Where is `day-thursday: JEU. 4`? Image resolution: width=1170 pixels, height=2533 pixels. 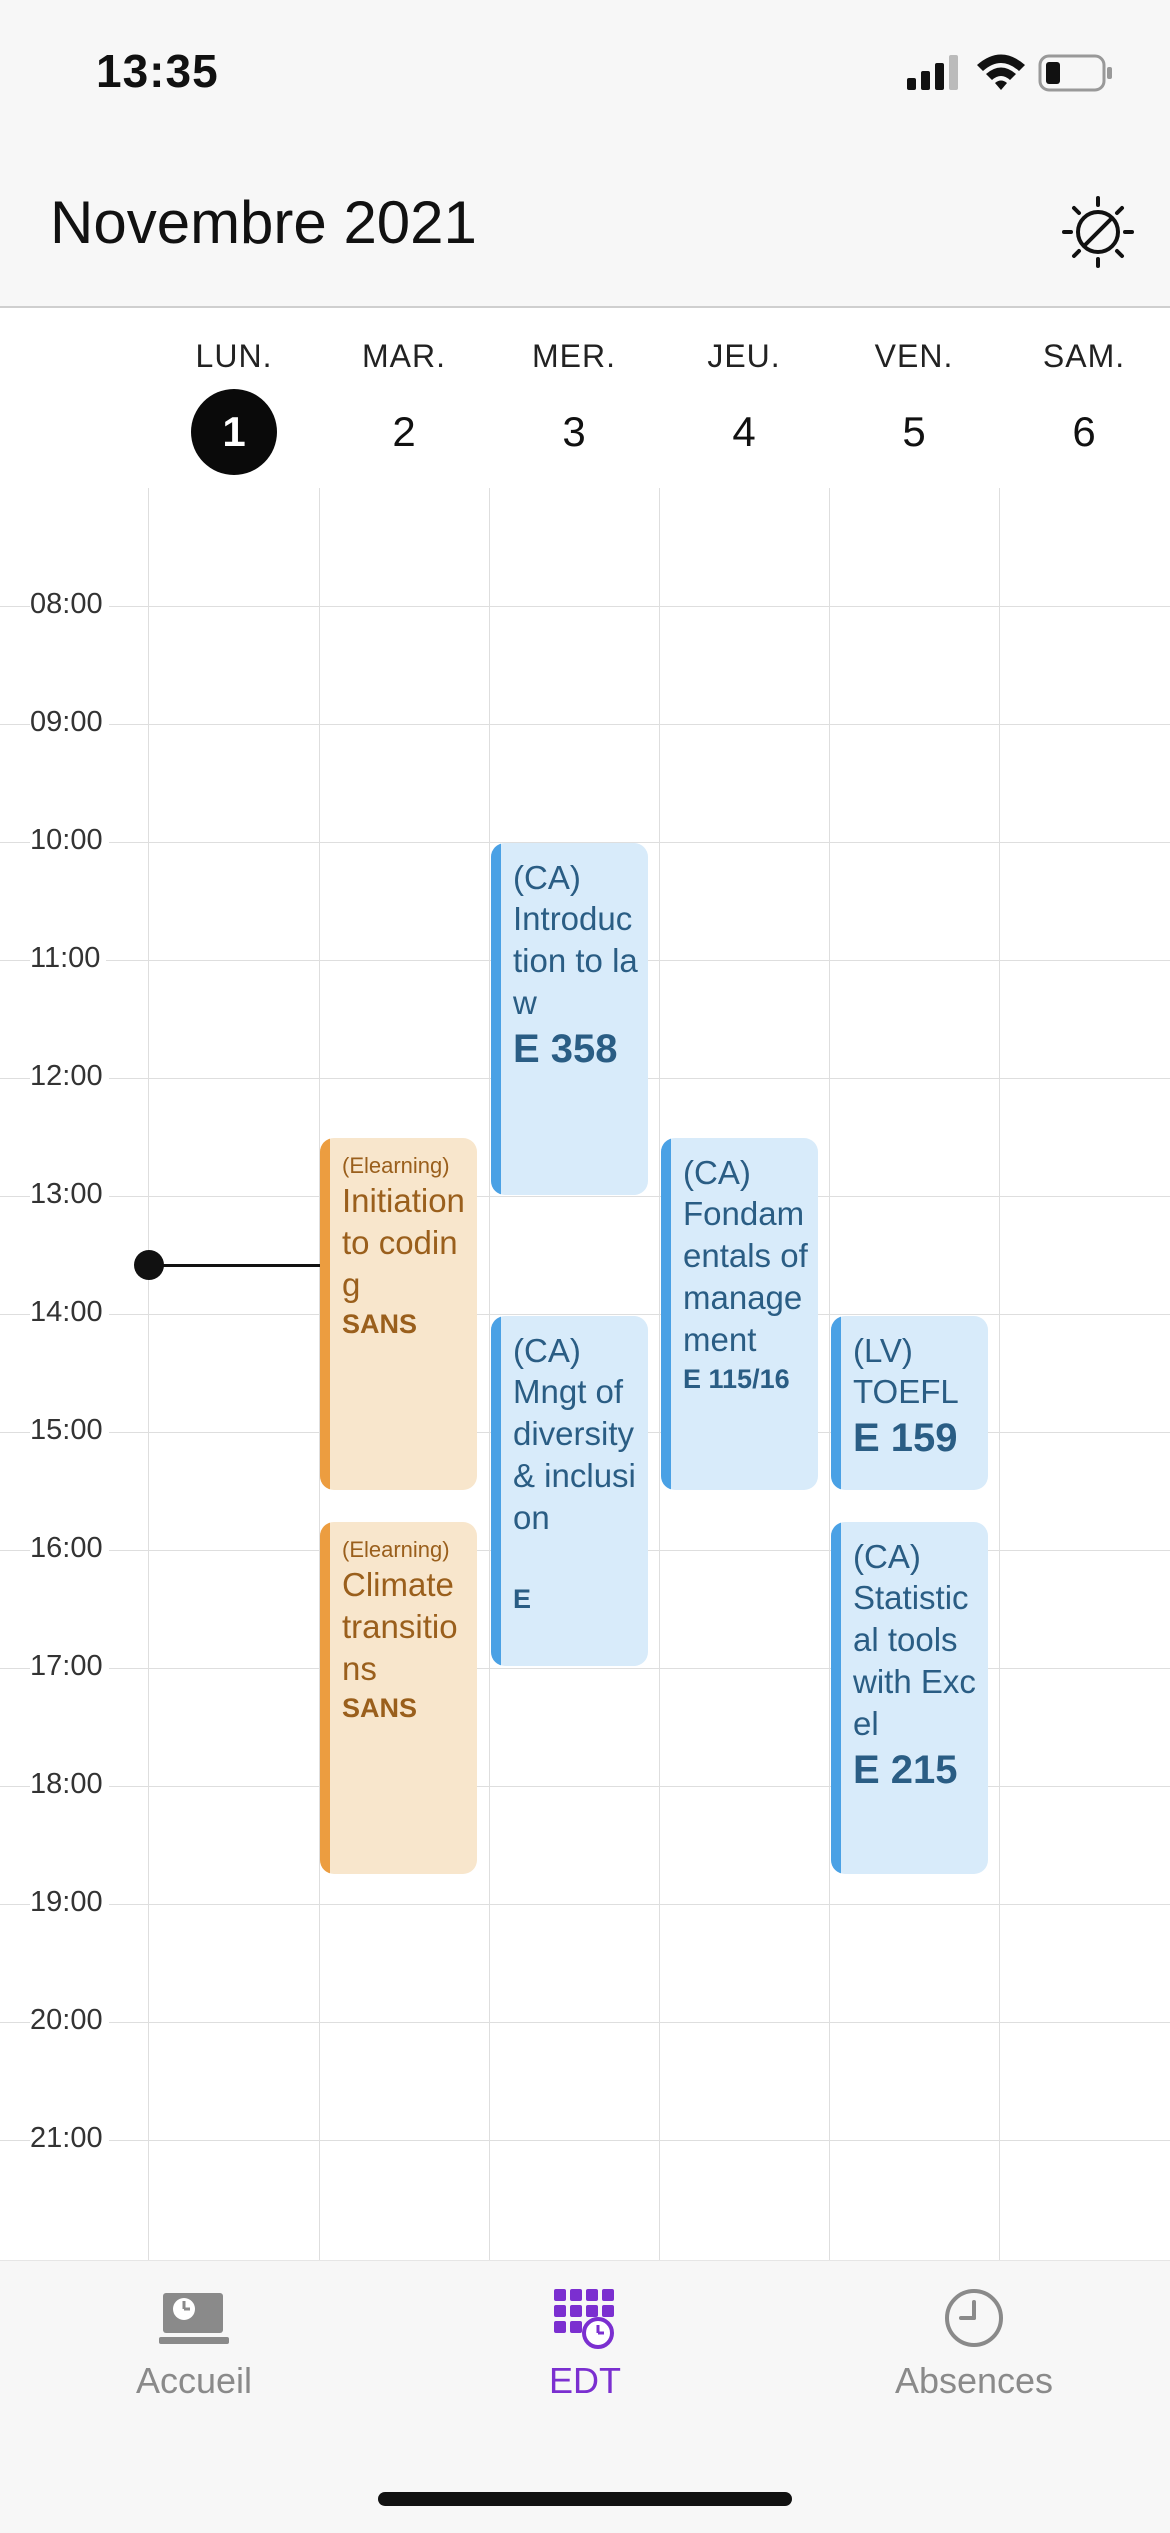
day-thursday: JEU. 4 is located at coordinates (744, 406).